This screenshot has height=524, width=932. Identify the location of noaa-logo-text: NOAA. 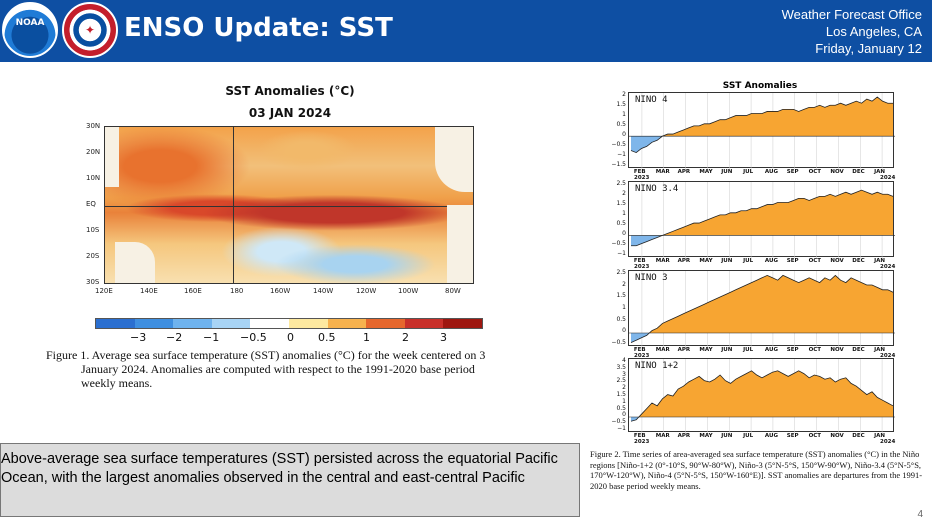
(30, 23).